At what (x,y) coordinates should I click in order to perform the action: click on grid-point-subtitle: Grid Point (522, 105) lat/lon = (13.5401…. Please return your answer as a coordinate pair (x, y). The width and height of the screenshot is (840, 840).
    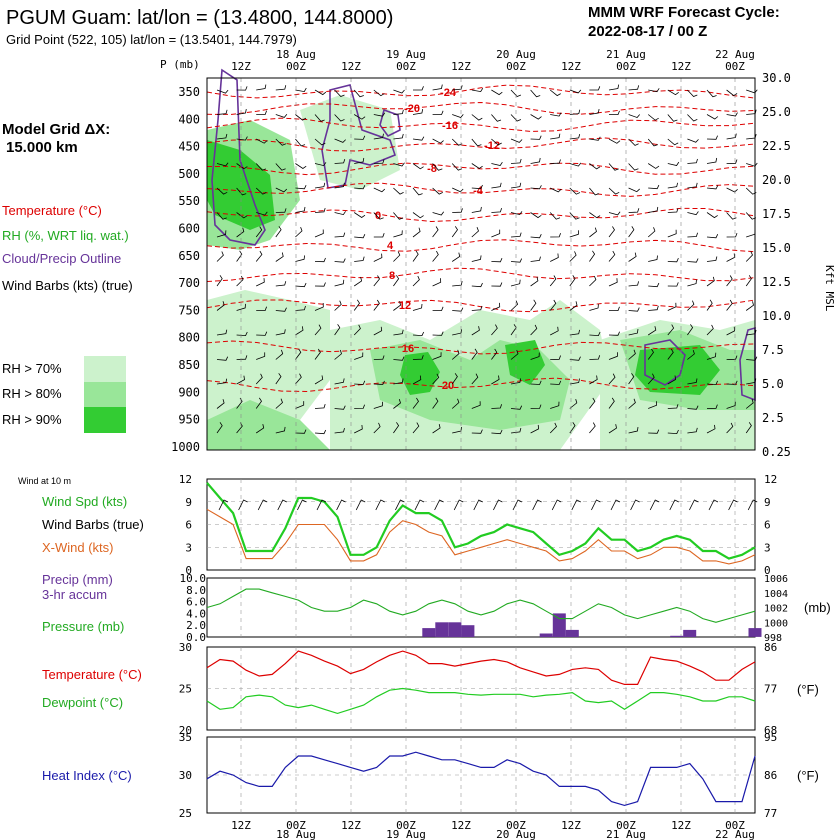
    Looking at the image, I should click on (151, 39).